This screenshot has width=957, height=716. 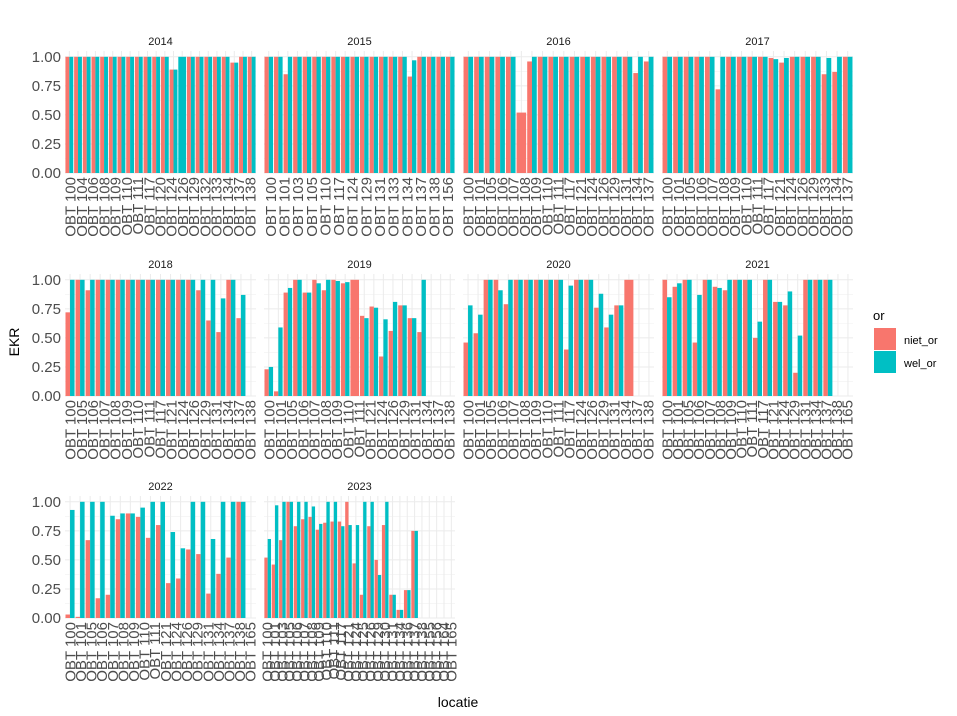 I want to click on legend-swatch-wel-or, so click(x=885, y=362).